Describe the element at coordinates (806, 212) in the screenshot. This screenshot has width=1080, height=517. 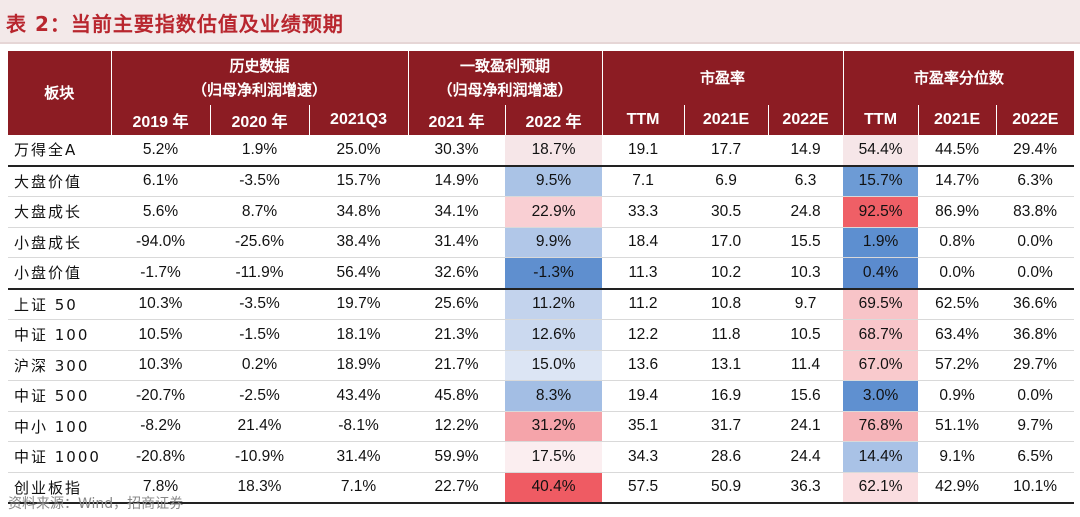
I see `table-cell: 24.8` at that location.